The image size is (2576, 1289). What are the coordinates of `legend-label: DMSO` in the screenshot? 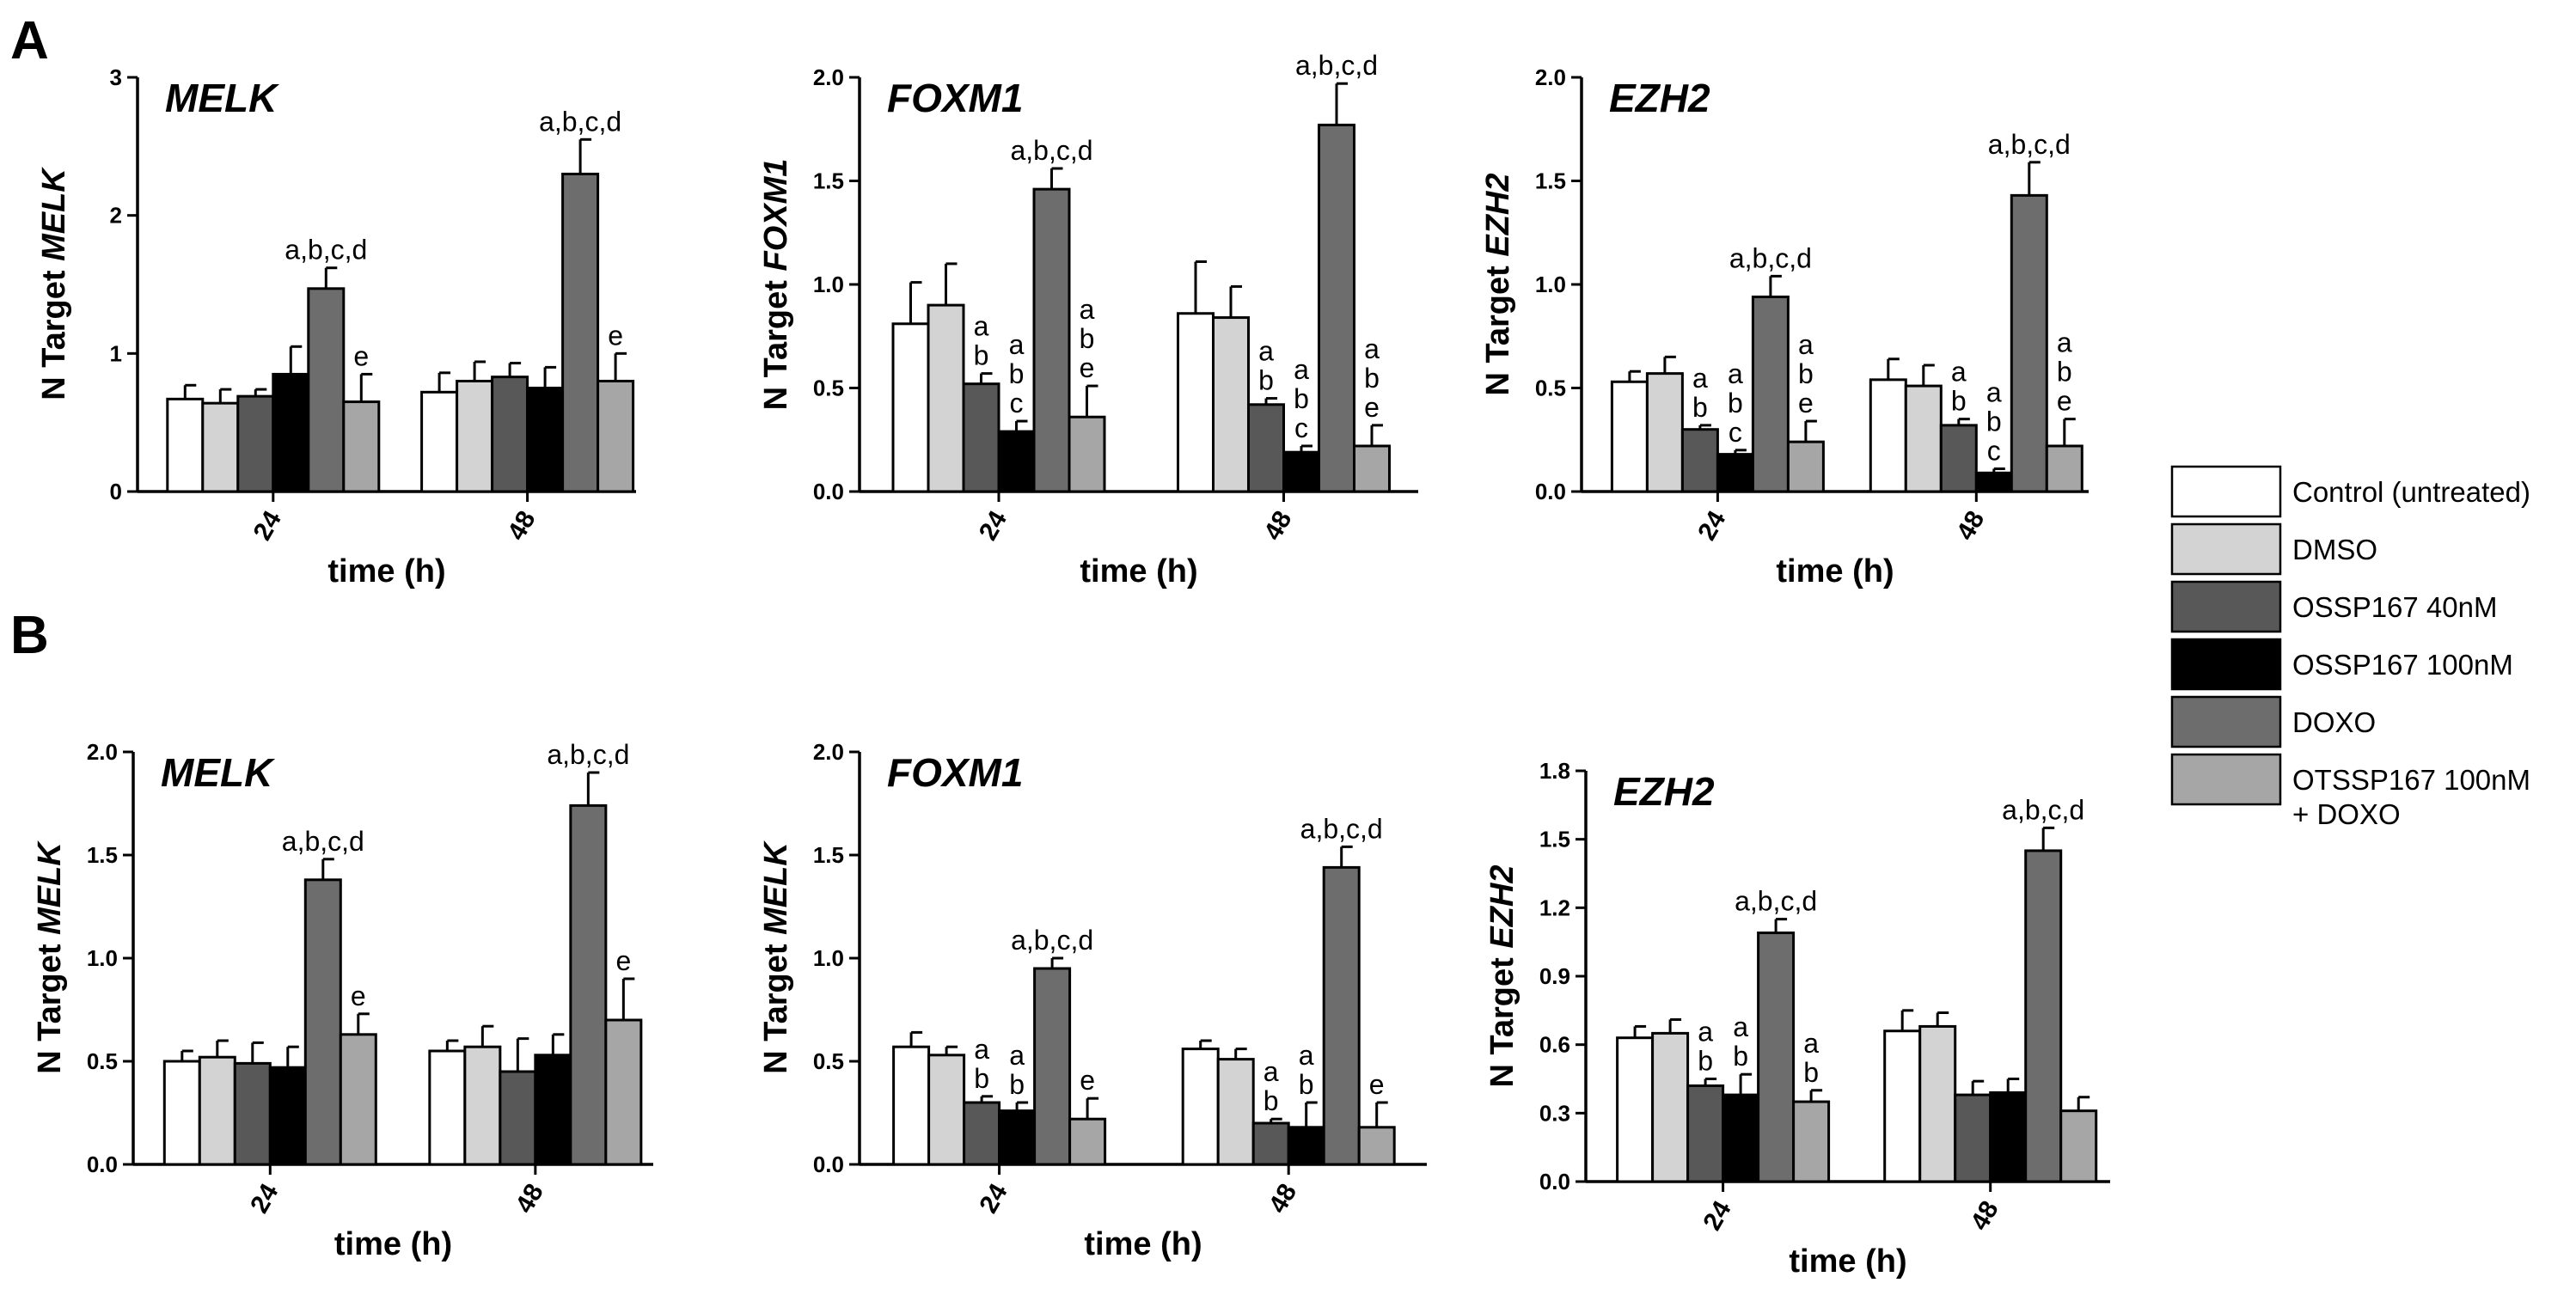 It's located at (2334, 549).